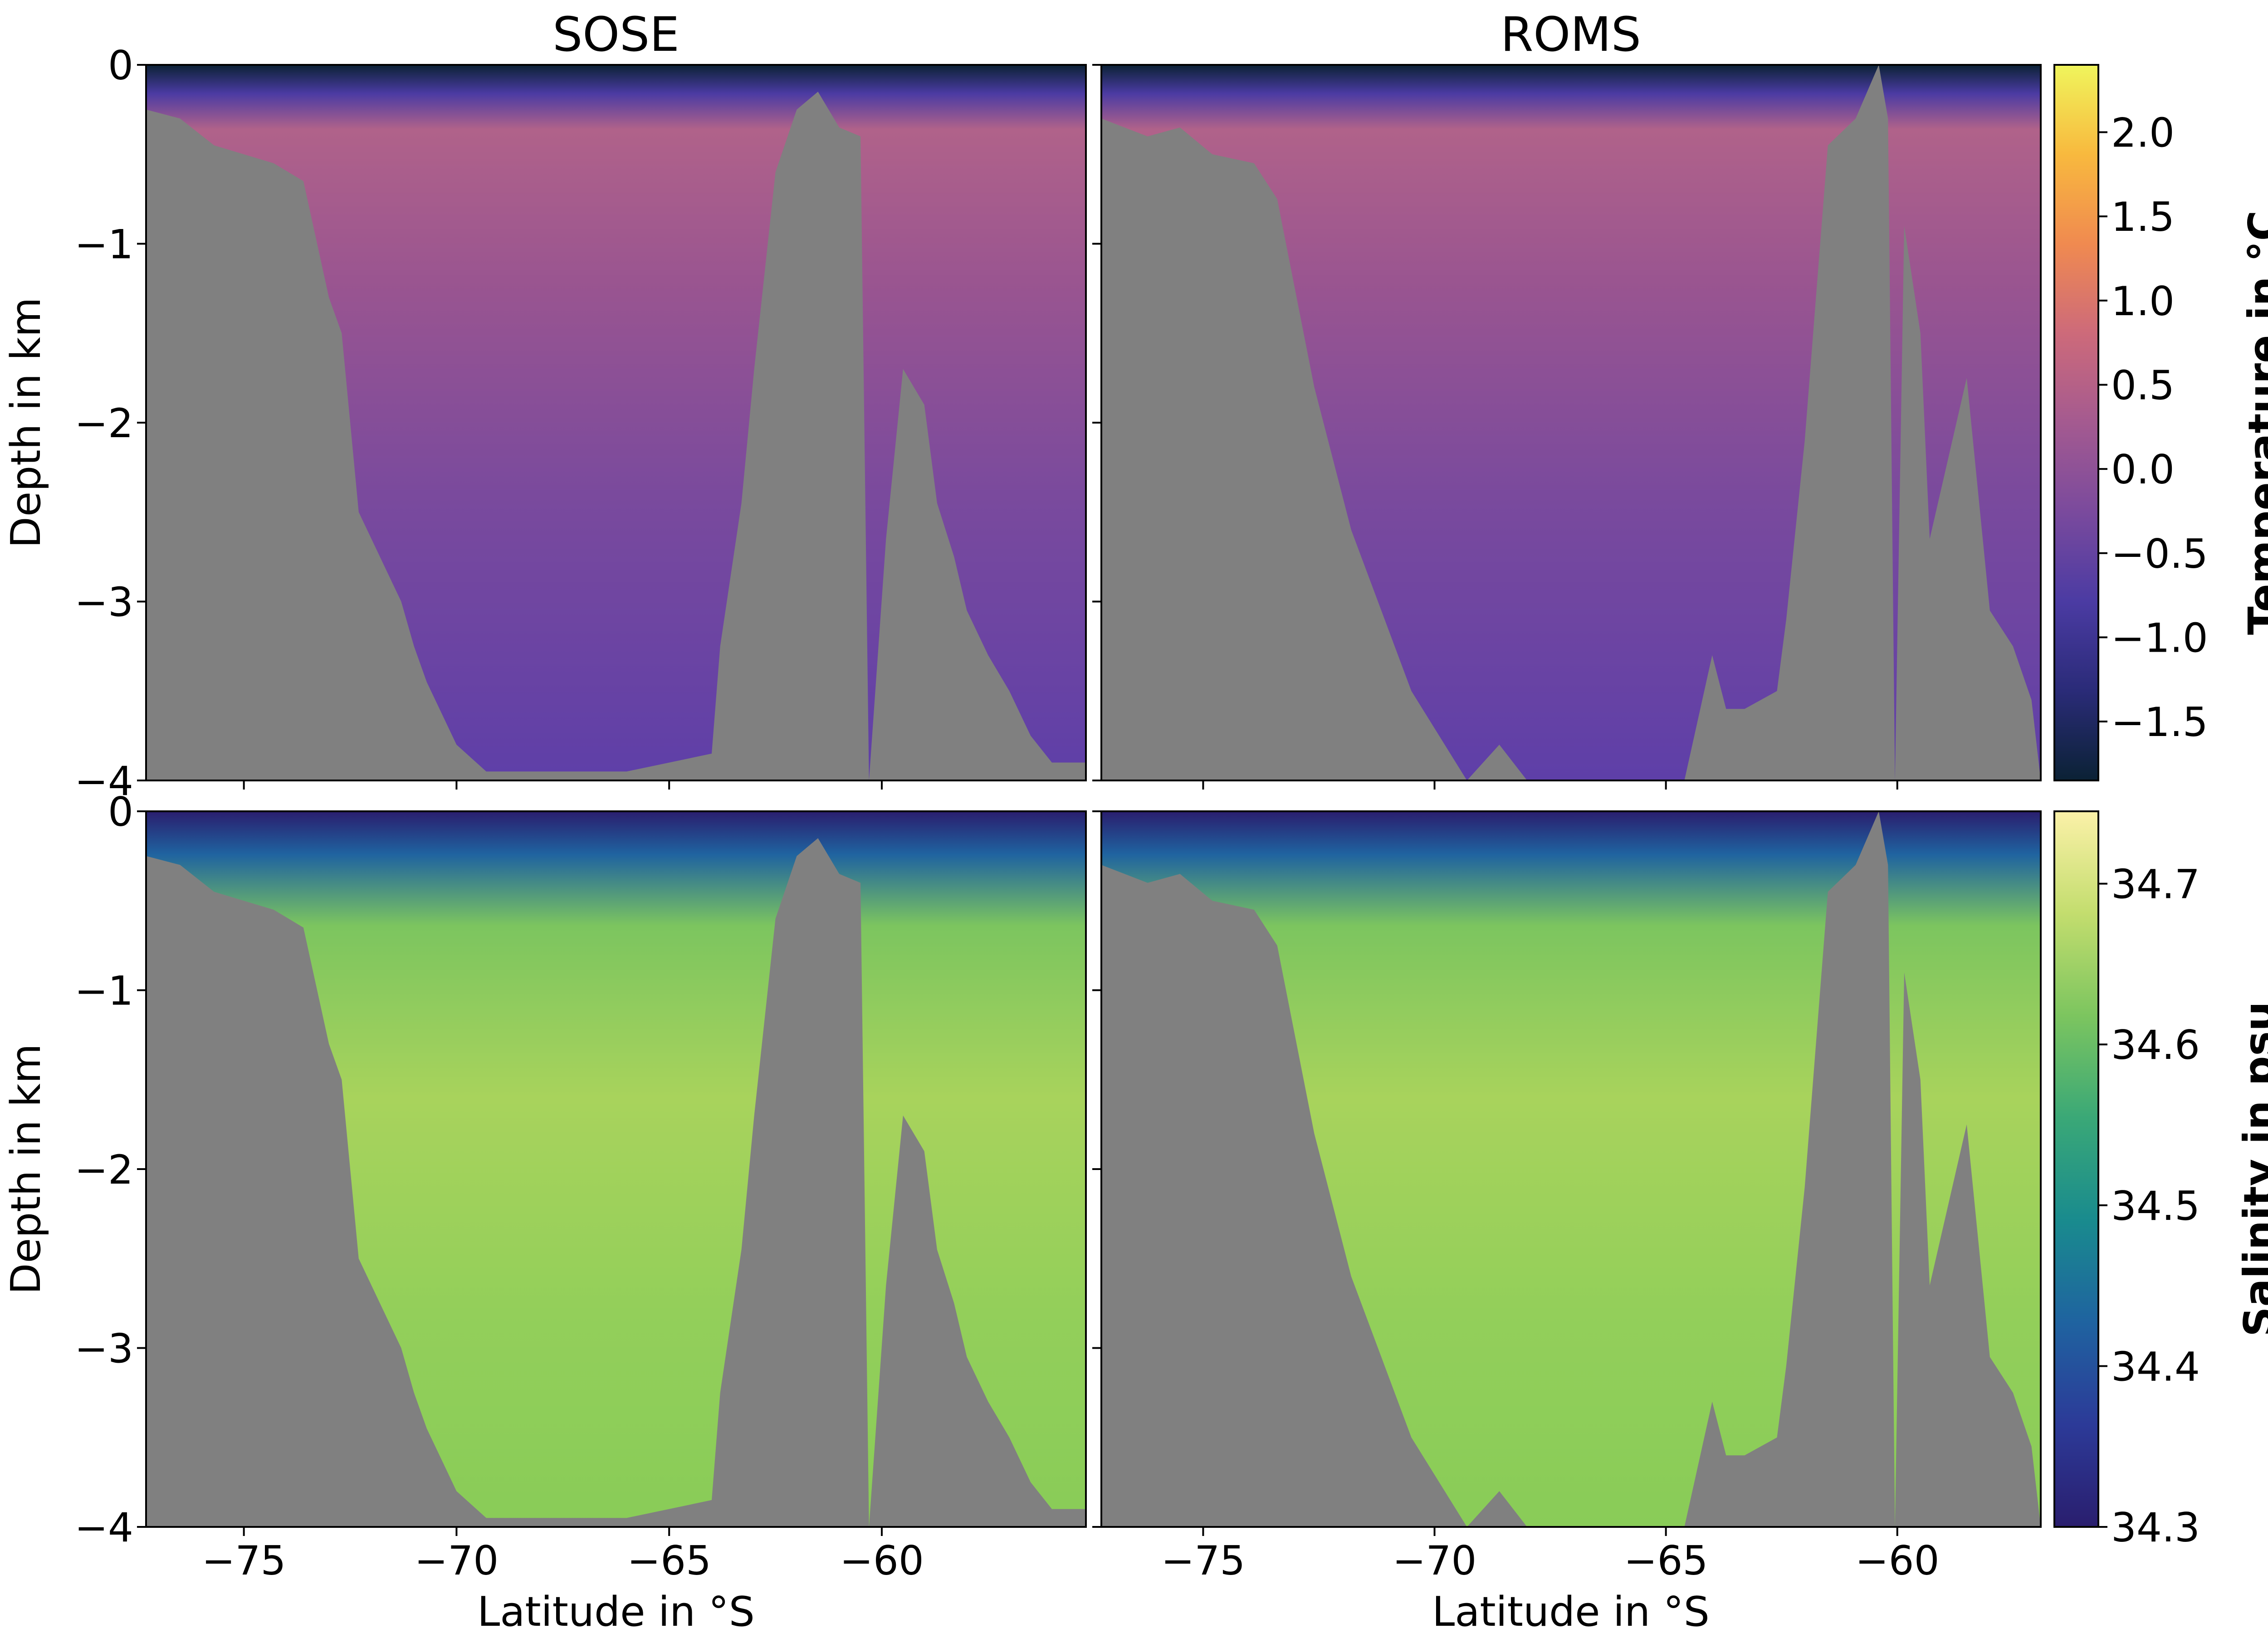 The image size is (2268, 1643). What do you see at coordinates (2160, 554) in the screenshot?
I see `colorbar-tick-label: −0.5` at bounding box center [2160, 554].